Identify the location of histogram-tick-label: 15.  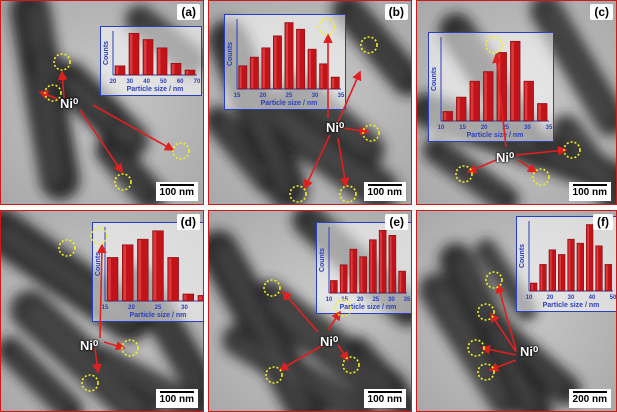
(344, 300).